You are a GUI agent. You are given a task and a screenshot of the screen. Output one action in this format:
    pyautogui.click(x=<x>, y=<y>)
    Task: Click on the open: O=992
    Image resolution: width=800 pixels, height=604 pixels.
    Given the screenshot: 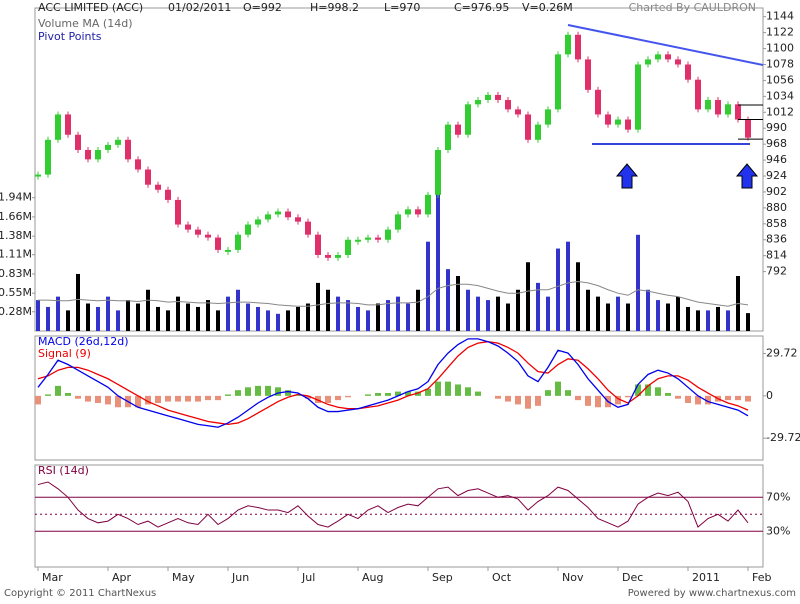 What is the action you would take?
    pyautogui.click(x=262, y=7)
    